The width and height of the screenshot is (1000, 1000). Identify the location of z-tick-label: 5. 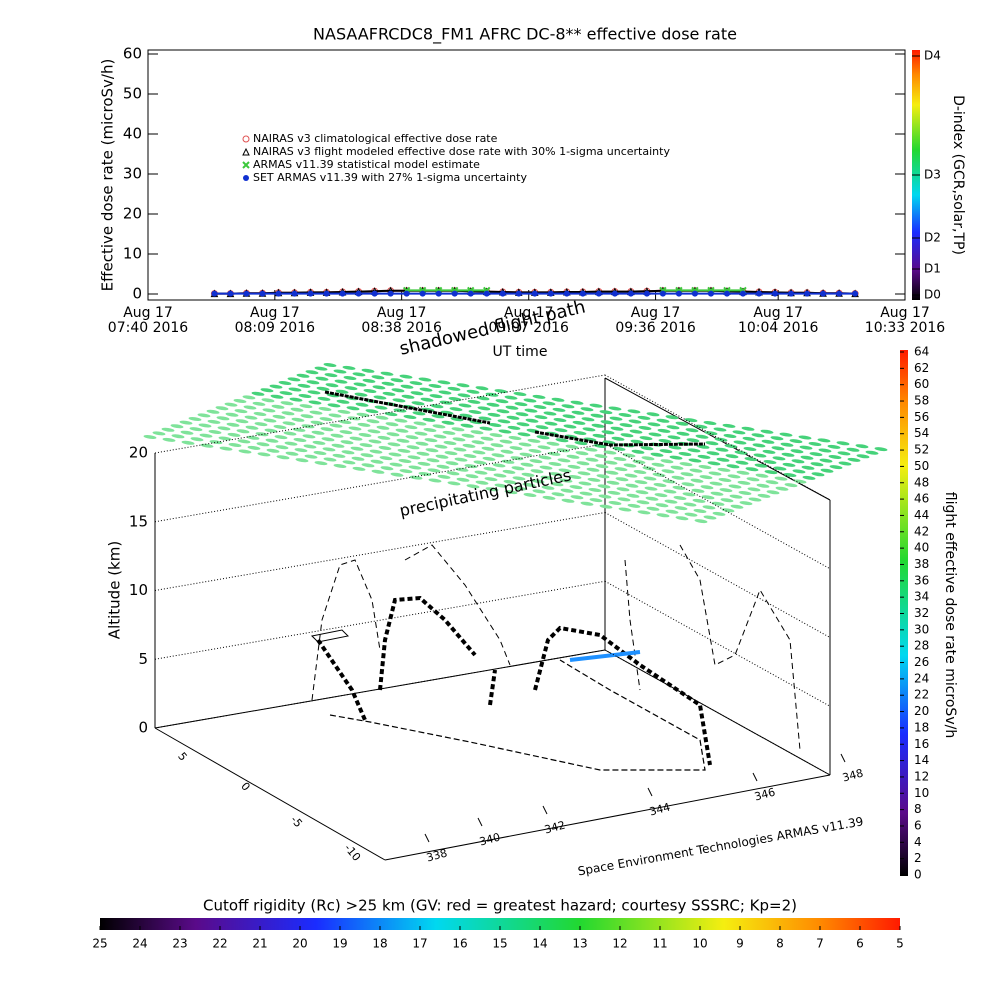
(143, 659).